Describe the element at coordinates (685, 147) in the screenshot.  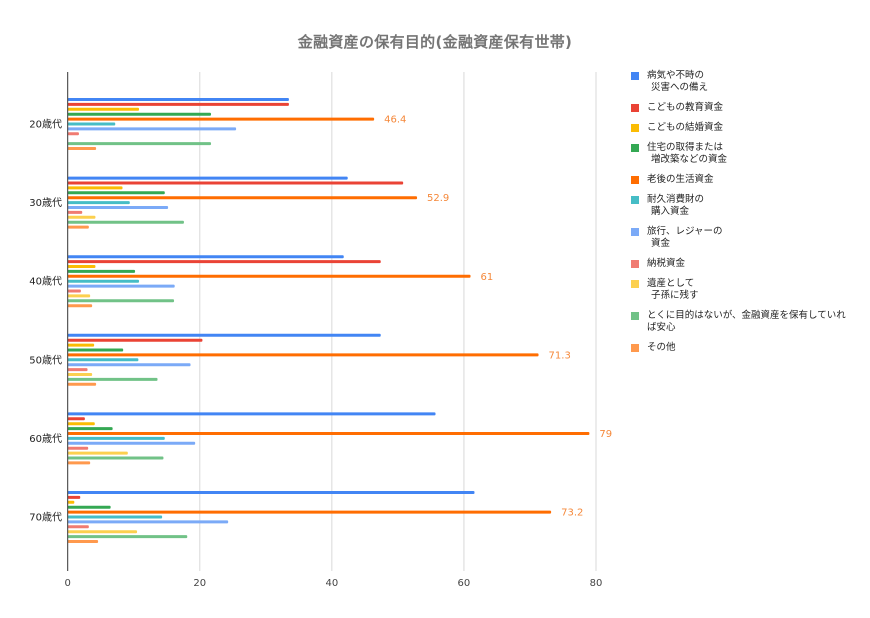
I see `legend-label-line: 住宅の取得または` at that location.